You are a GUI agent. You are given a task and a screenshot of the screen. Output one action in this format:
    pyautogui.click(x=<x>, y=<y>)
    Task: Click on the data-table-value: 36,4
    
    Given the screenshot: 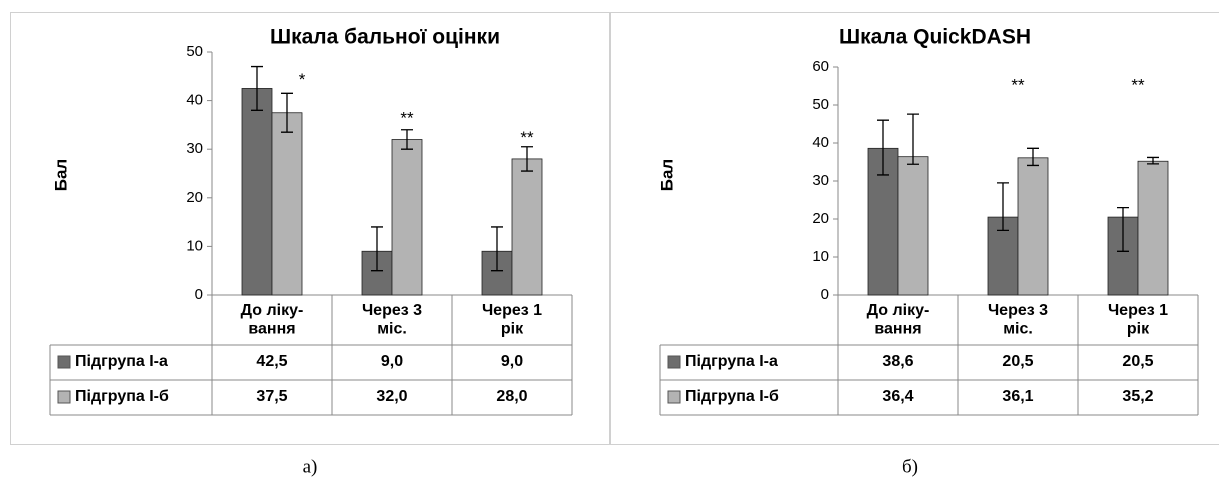 What is the action you would take?
    pyautogui.click(x=897, y=396)
    